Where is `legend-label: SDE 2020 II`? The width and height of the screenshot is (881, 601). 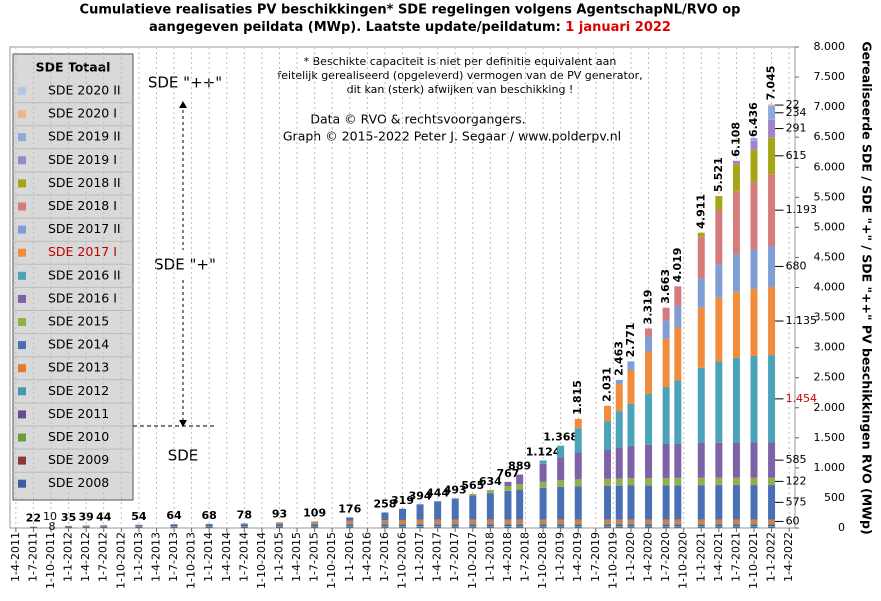 legend-label: SDE 2020 II is located at coordinates (84, 90).